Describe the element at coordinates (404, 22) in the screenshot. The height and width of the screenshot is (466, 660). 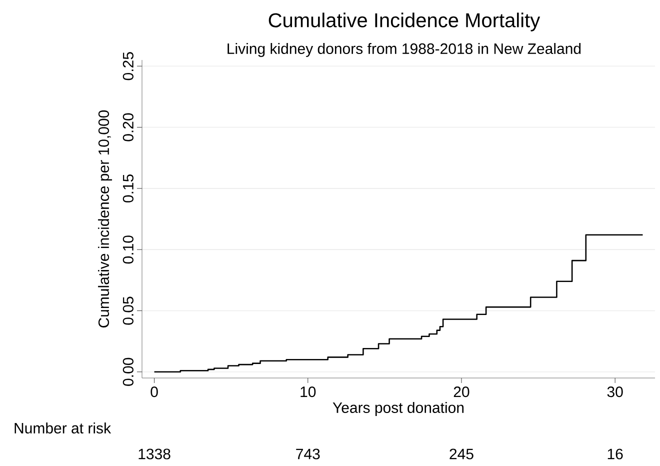
I see `chart-title: Cumulative Incidence Mortality` at that location.